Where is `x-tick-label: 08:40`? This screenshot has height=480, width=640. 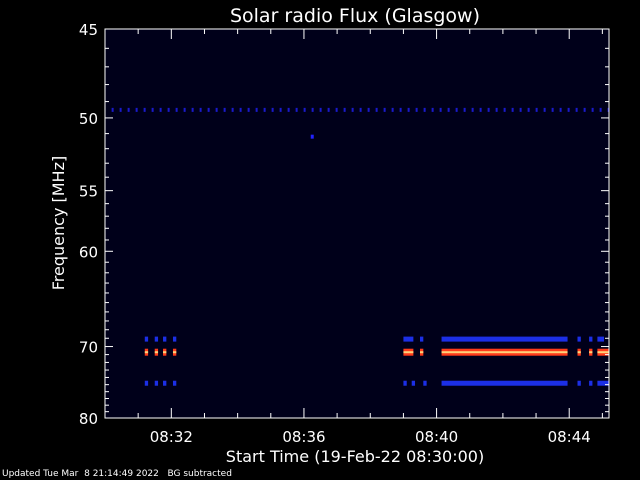 x-tick-label: 08:40 is located at coordinates (436, 437).